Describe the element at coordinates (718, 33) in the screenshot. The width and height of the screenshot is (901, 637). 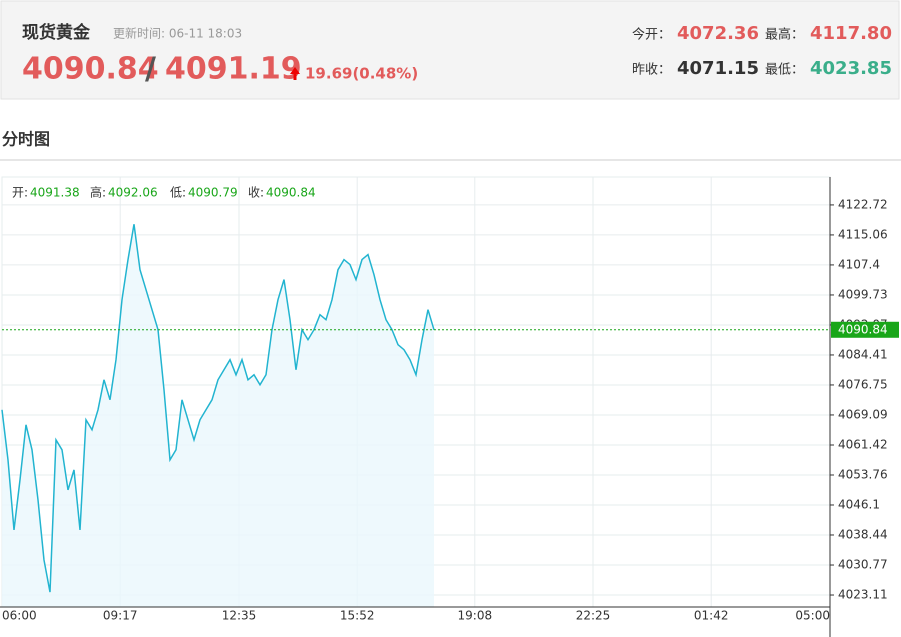
I see `stat-value: 4072.36` at that location.